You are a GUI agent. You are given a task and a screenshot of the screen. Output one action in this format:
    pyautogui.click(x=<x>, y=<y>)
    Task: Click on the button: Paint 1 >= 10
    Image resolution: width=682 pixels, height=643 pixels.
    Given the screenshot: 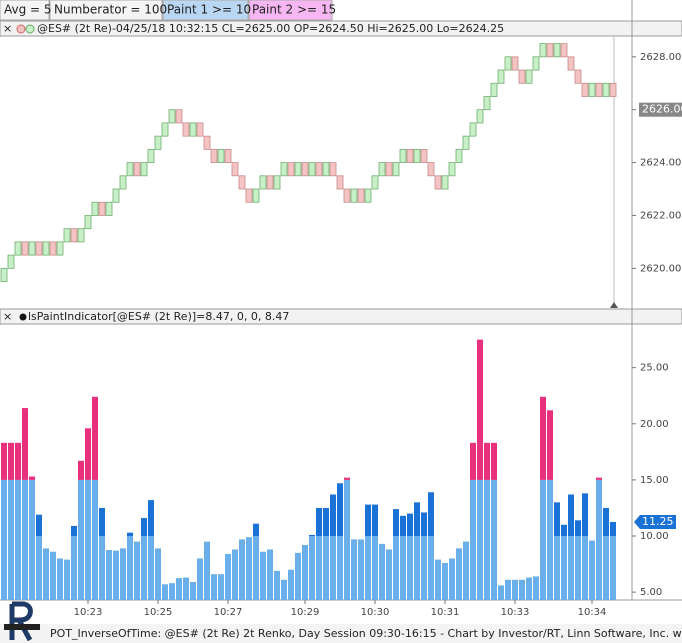 What is the action you would take?
    pyautogui.click(x=209, y=10)
    